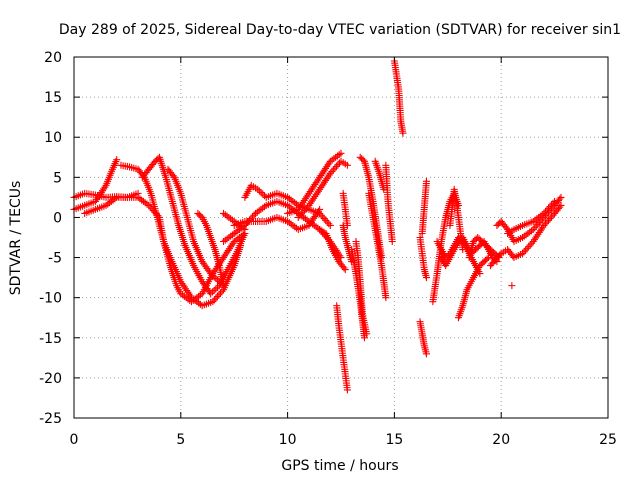 The height and width of the screenshot is (480, 640). Describe the element at coordinates (50, 419) in the screenshot. I see `y-tick-label: -25` at that location.